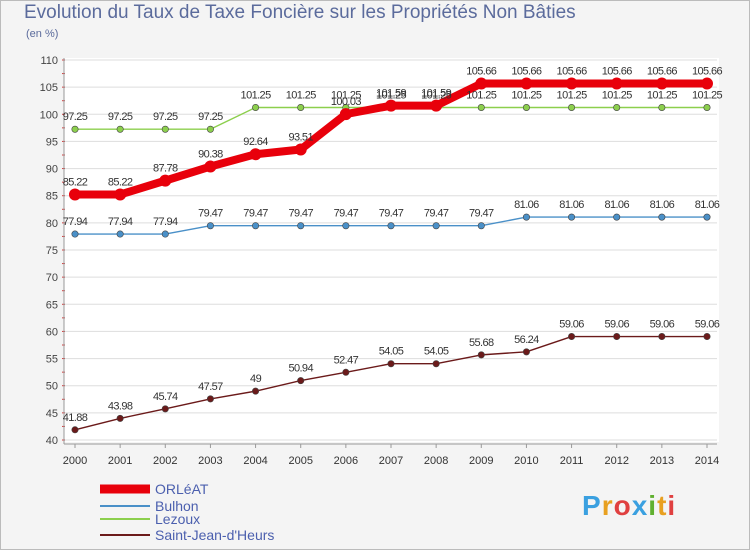  I want to click on x-tick-label: 2001, so click(120, 461).